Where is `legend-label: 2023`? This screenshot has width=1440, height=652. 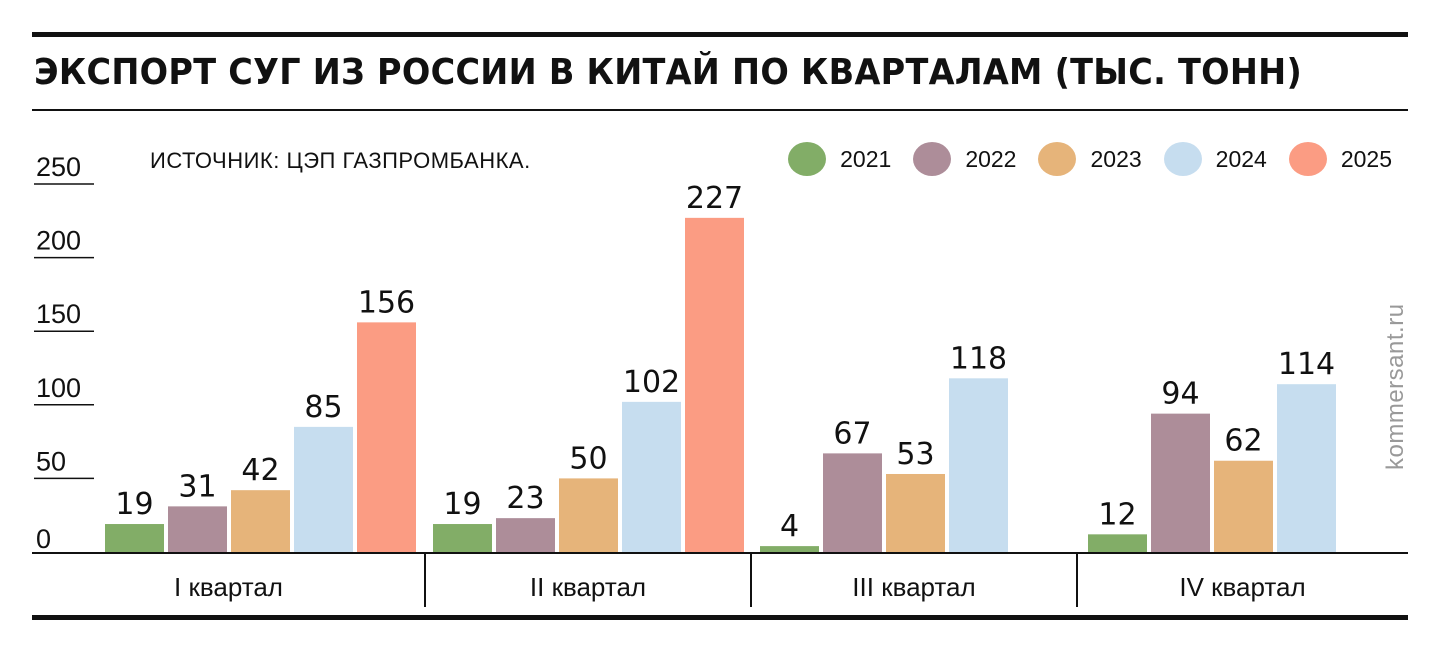 legend-label: 2023 is located at coordinates (1116, 158).